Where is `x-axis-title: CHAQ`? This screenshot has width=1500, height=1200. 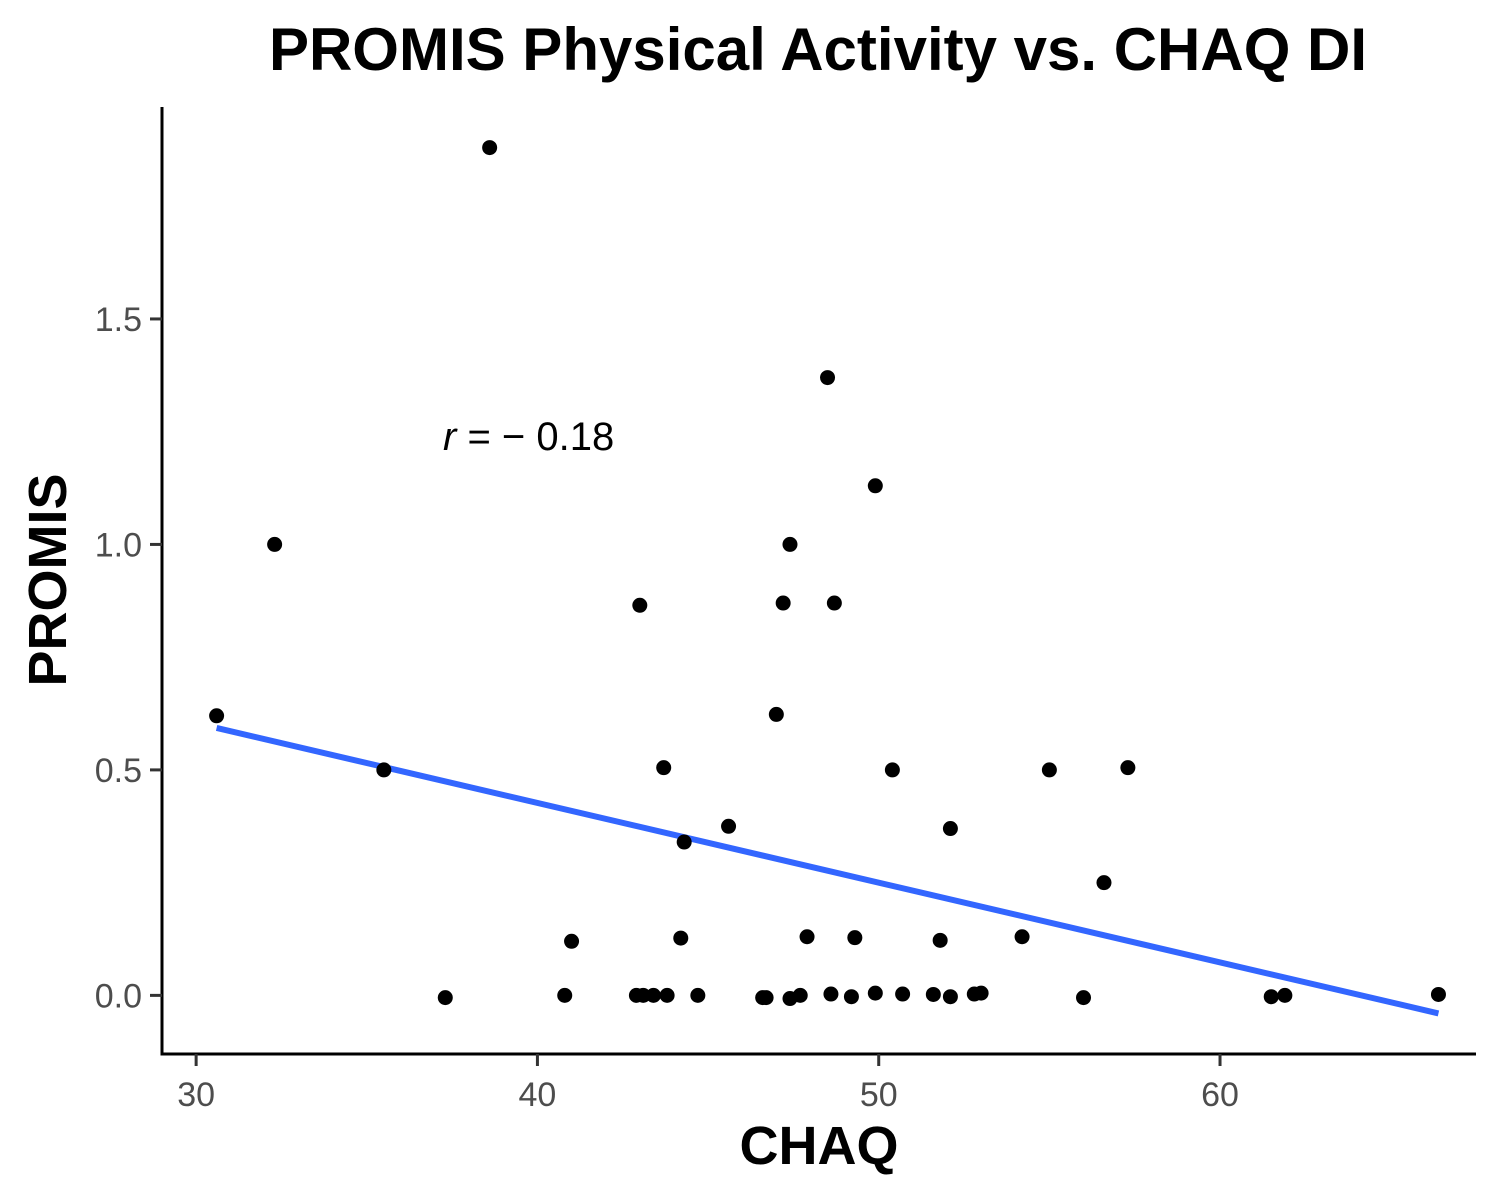 x-axis-title: CHAQ is located at coordinates (819, 1146).